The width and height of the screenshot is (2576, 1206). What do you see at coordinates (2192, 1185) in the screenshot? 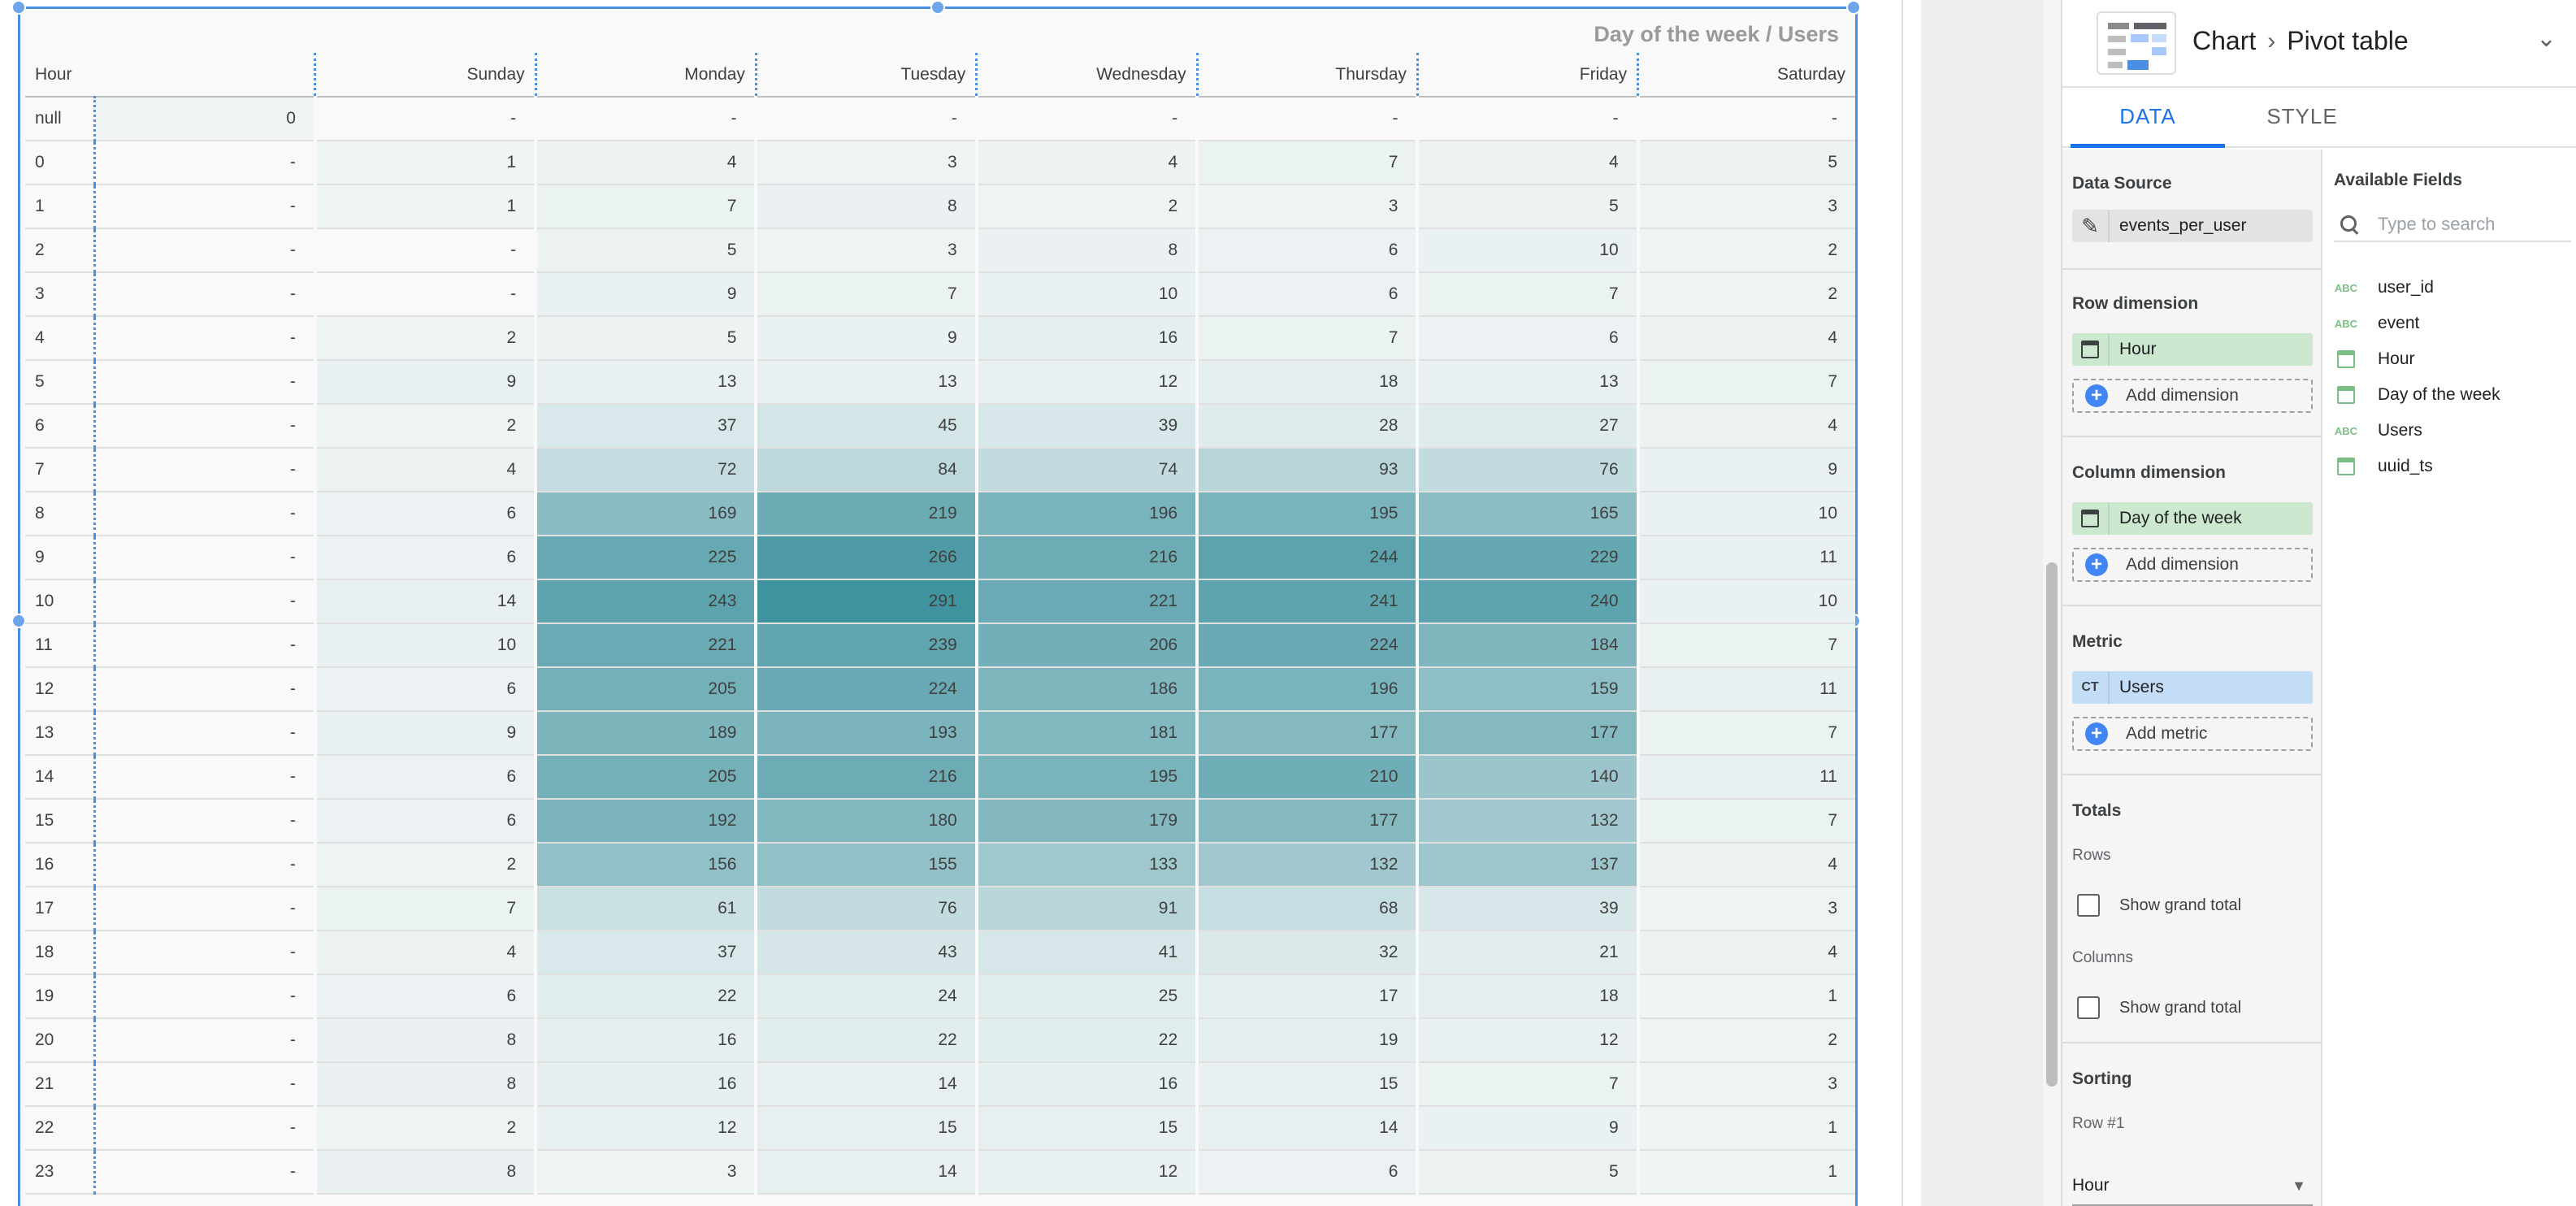
I see `sort-row-select: Hour ▼` at bounding box center [2192, 1185].